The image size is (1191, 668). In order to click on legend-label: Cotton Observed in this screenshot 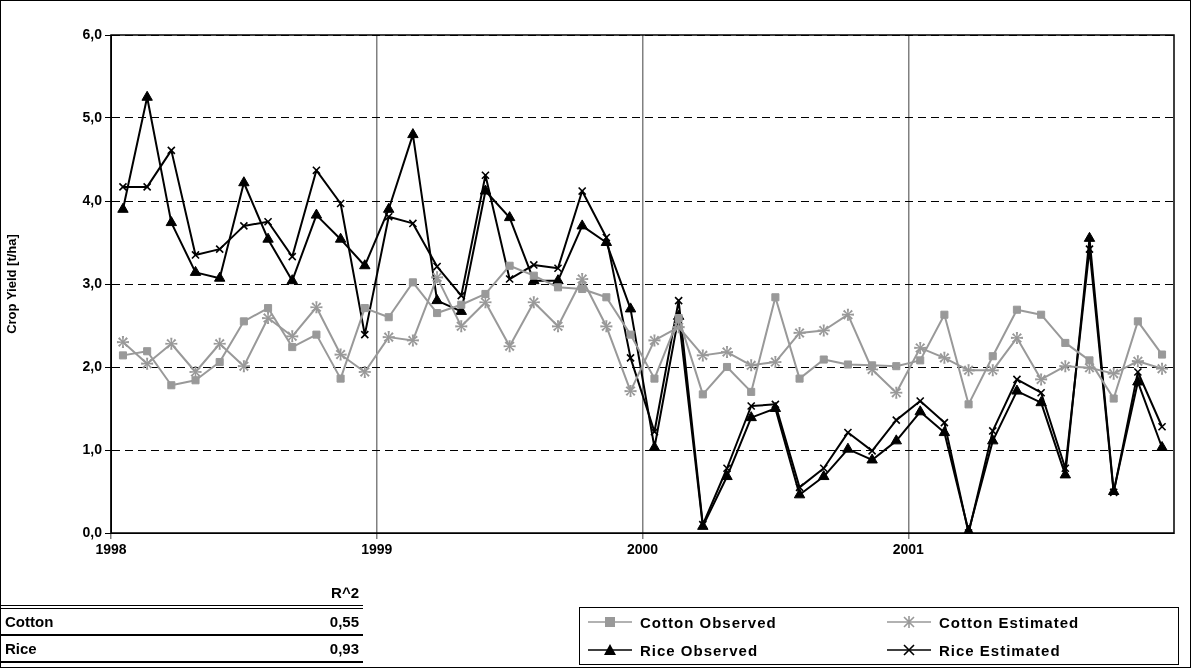, I will do `click(708, 622)`.